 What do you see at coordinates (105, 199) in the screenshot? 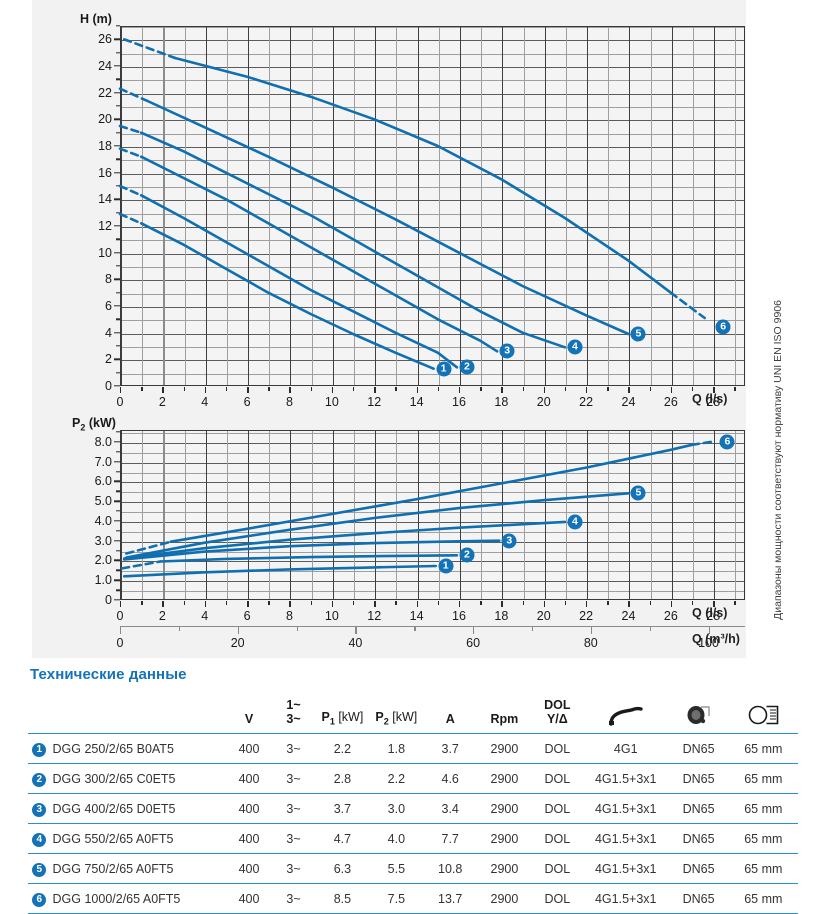
I see `y-axis-tick-label: 14` at bounding box center [105, 199].